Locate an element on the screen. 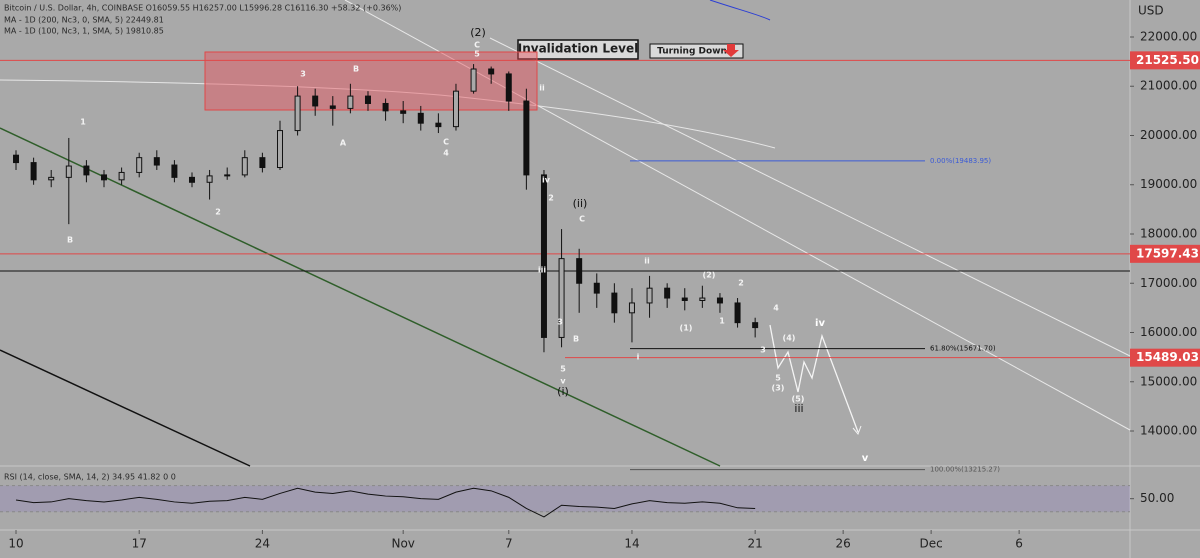 The image size is (1200, 558). rsi-line is located at coordinates (385, 502).